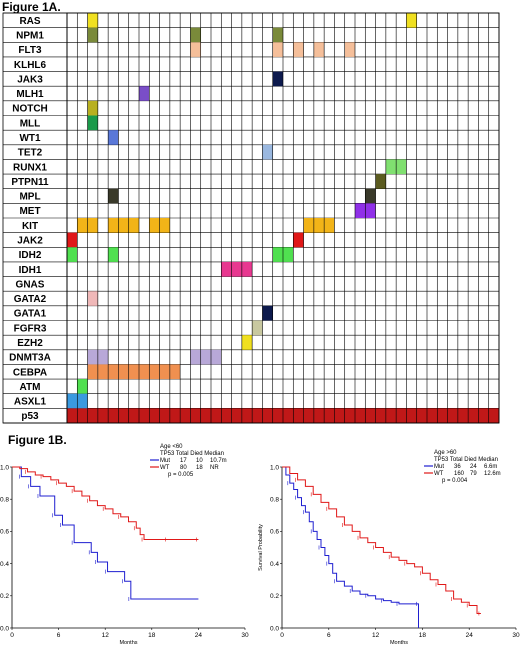  I want to click on y-tick-label: 0.2, so click(274, 596).